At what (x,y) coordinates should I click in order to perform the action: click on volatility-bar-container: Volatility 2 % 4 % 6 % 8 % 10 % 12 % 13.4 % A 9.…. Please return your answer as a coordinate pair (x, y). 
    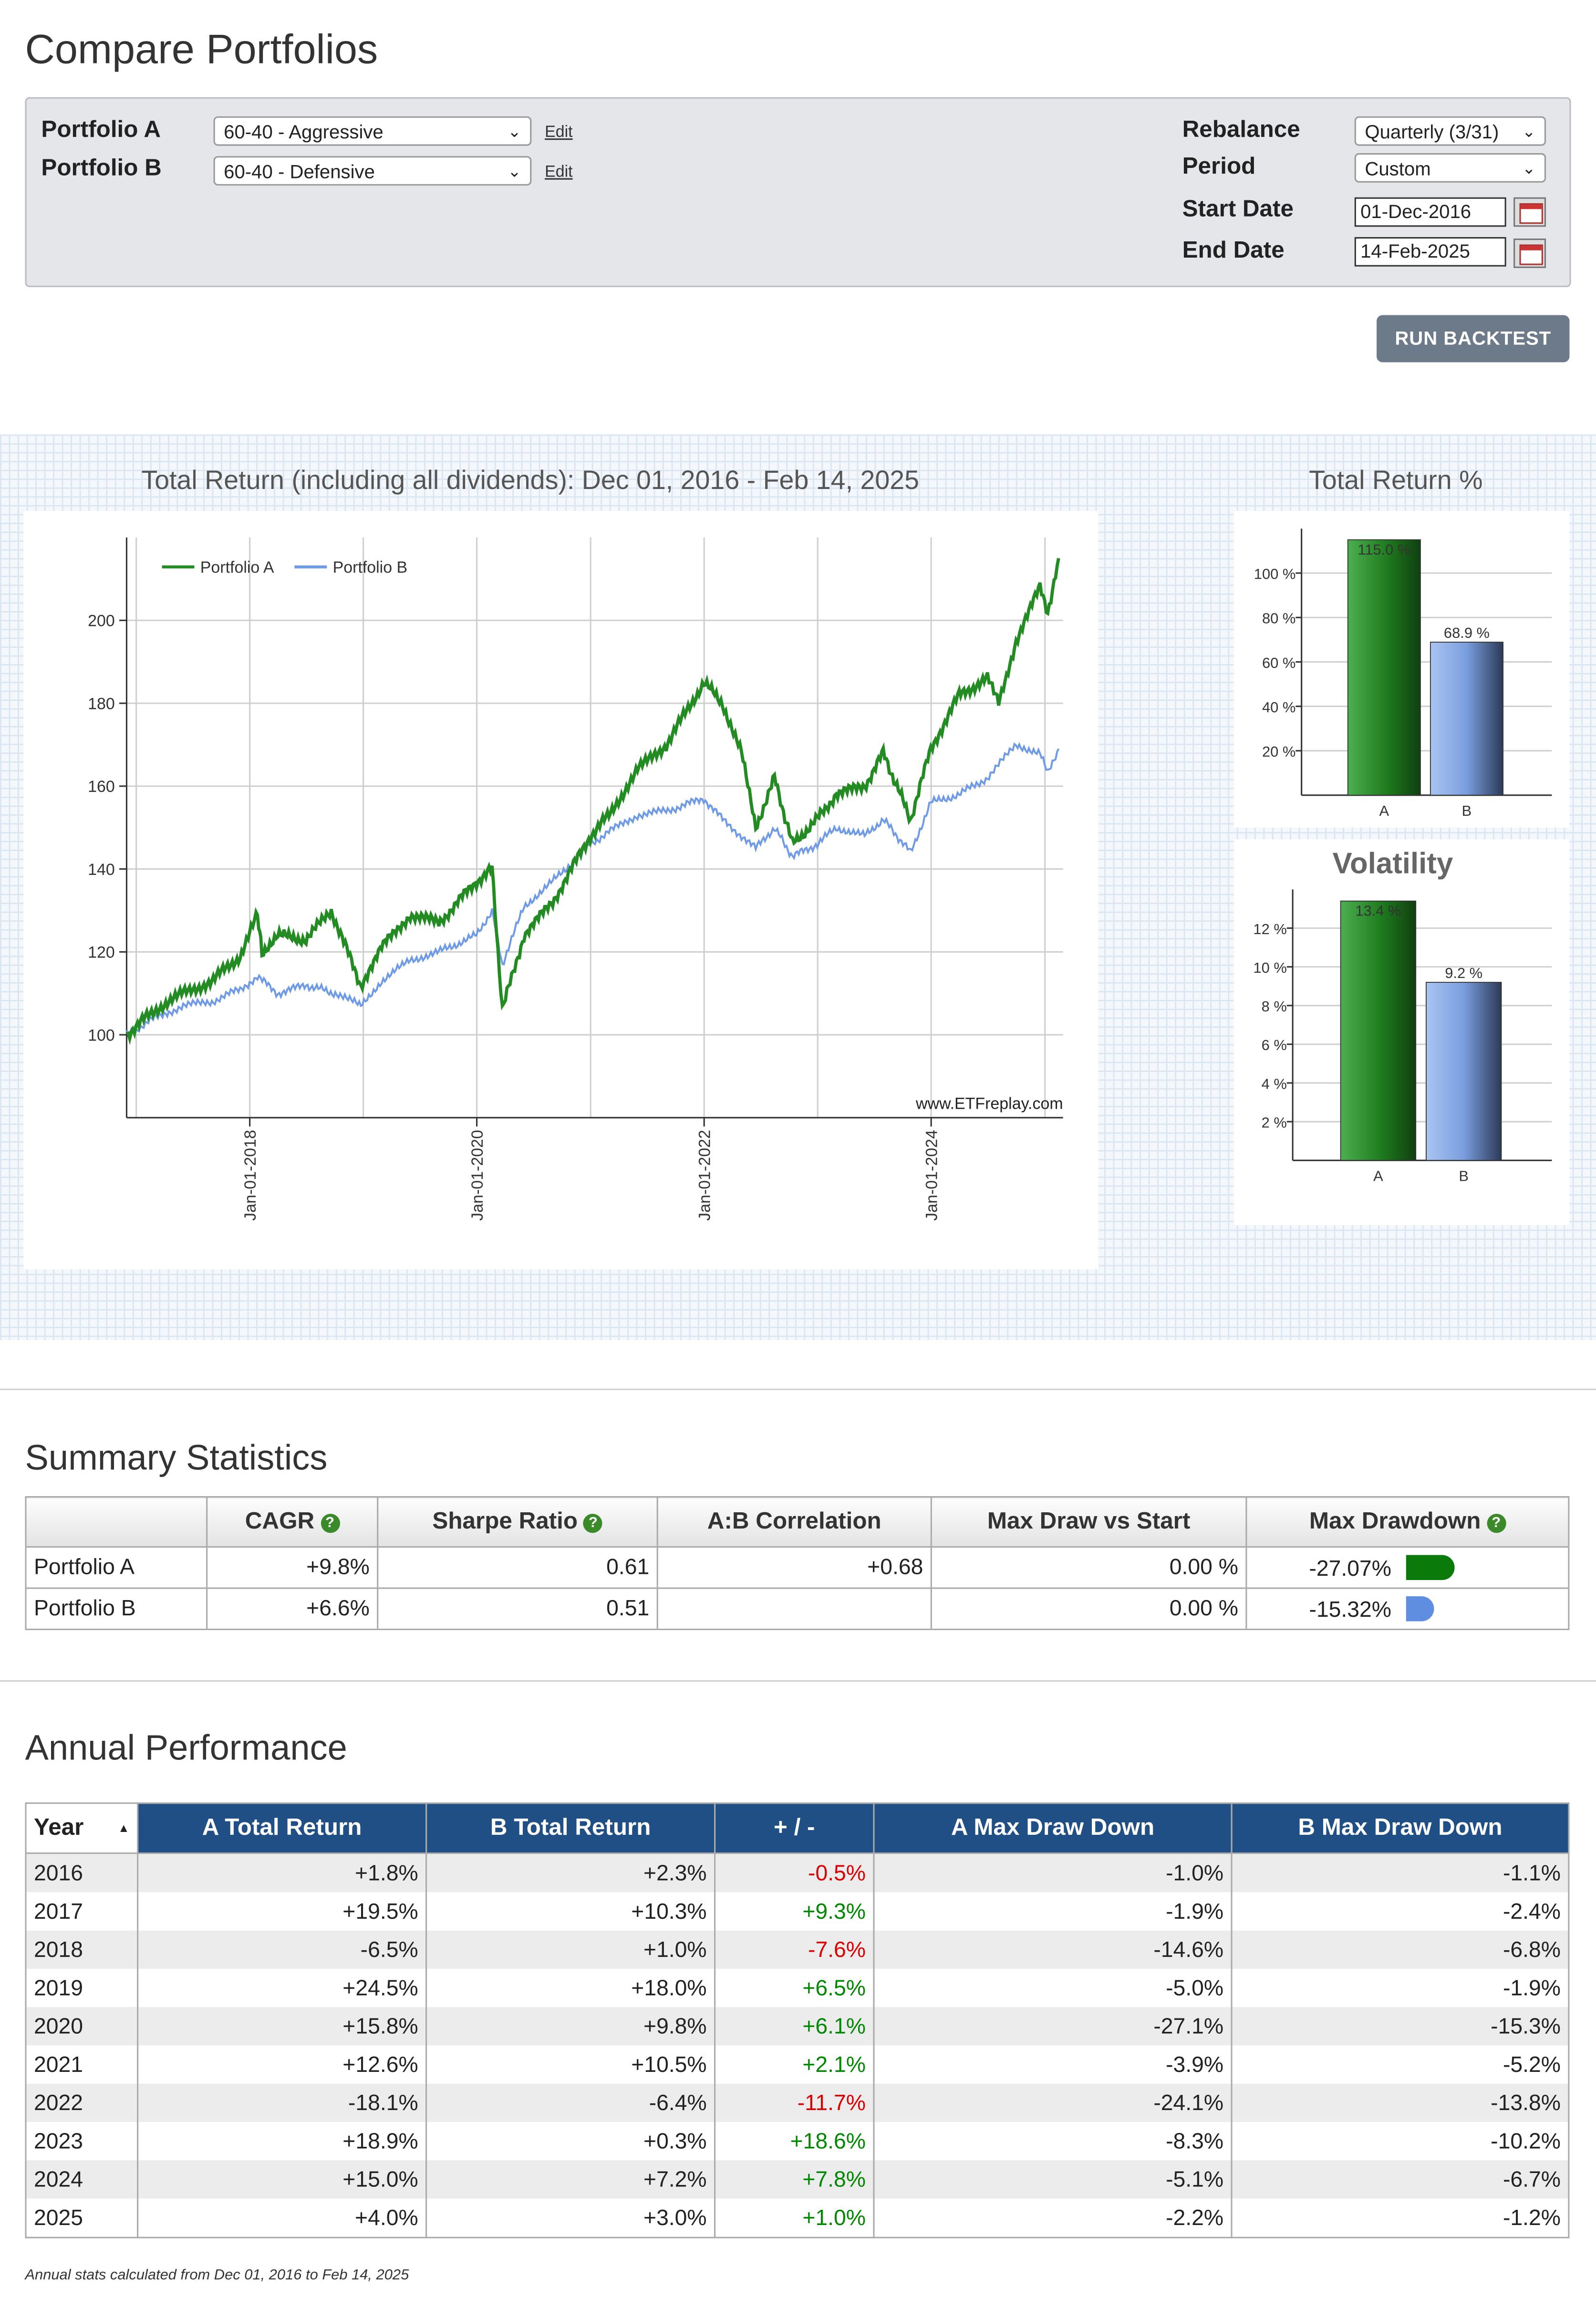
    Looking at the image, I should click on (1402, 1032).